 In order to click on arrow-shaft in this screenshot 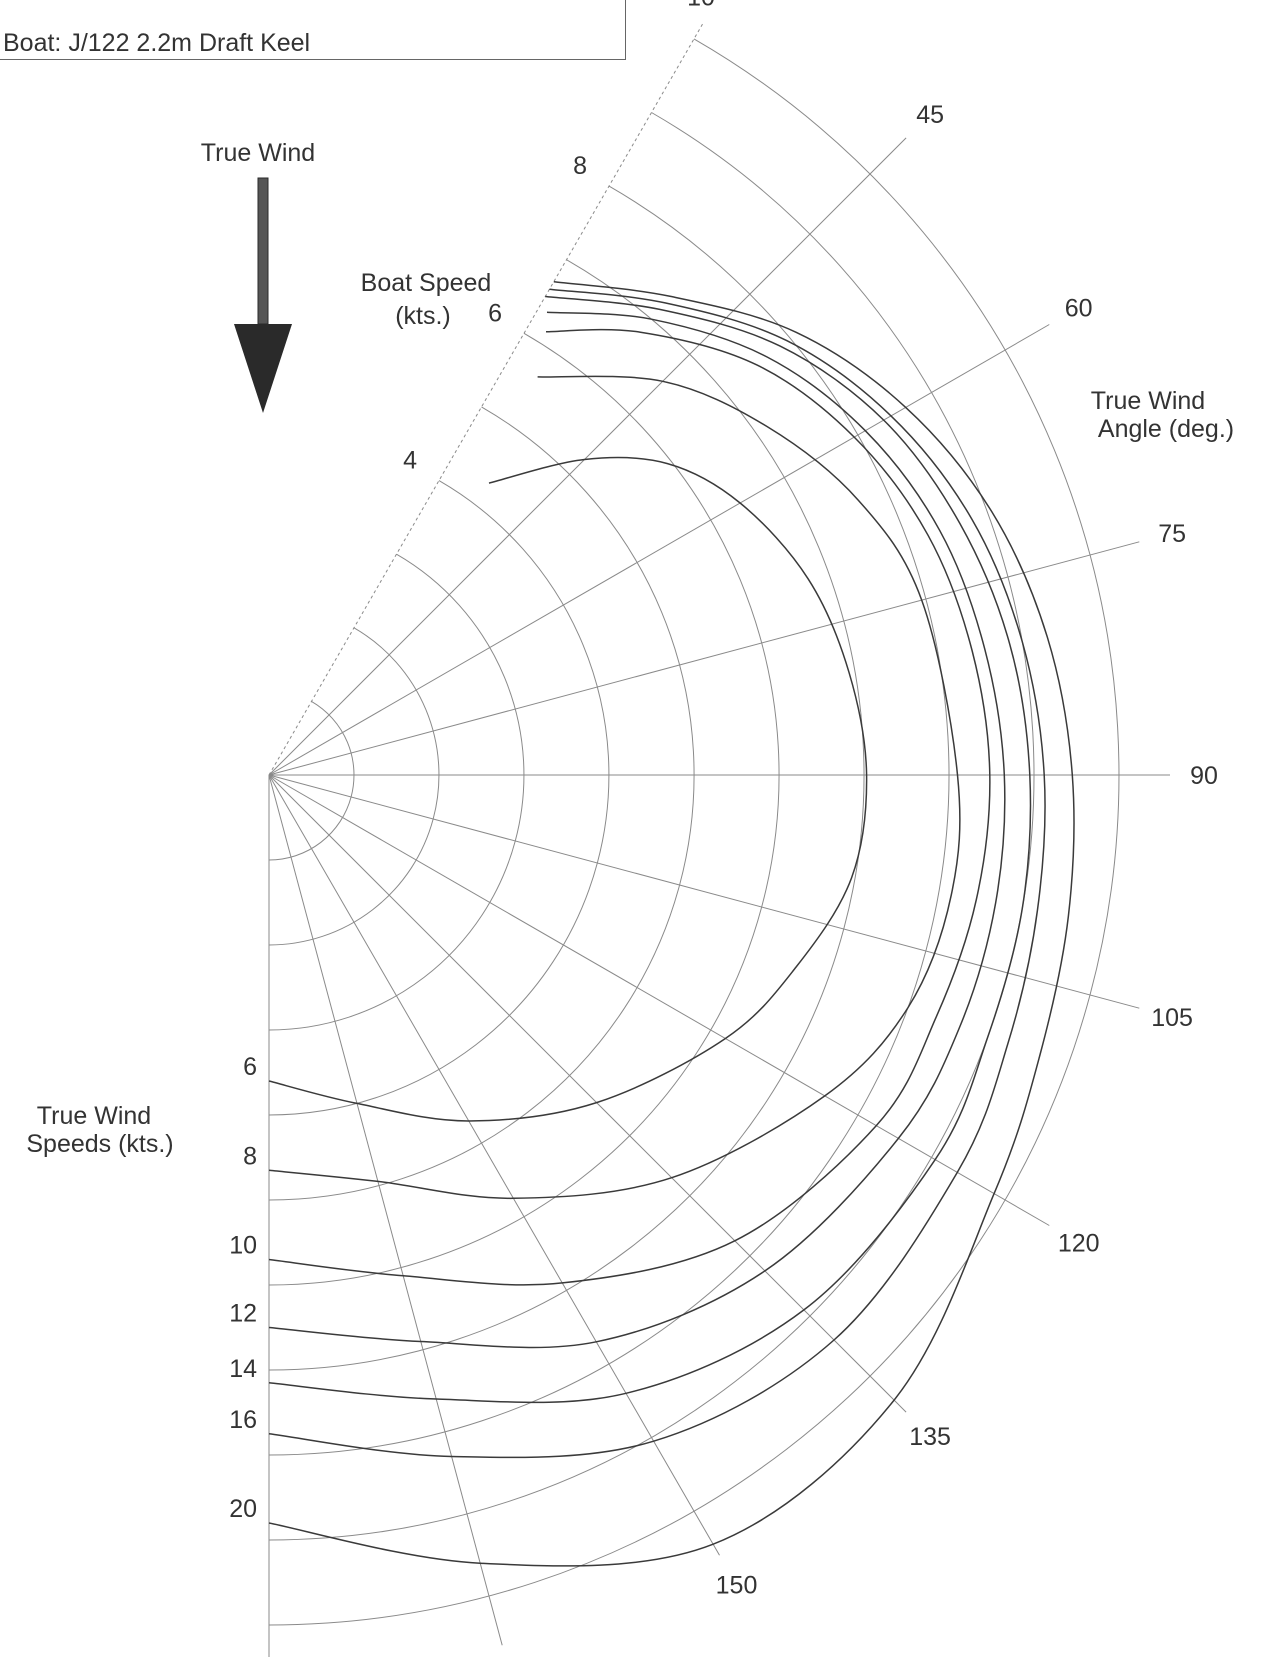, I will do `click(263, 251)`.